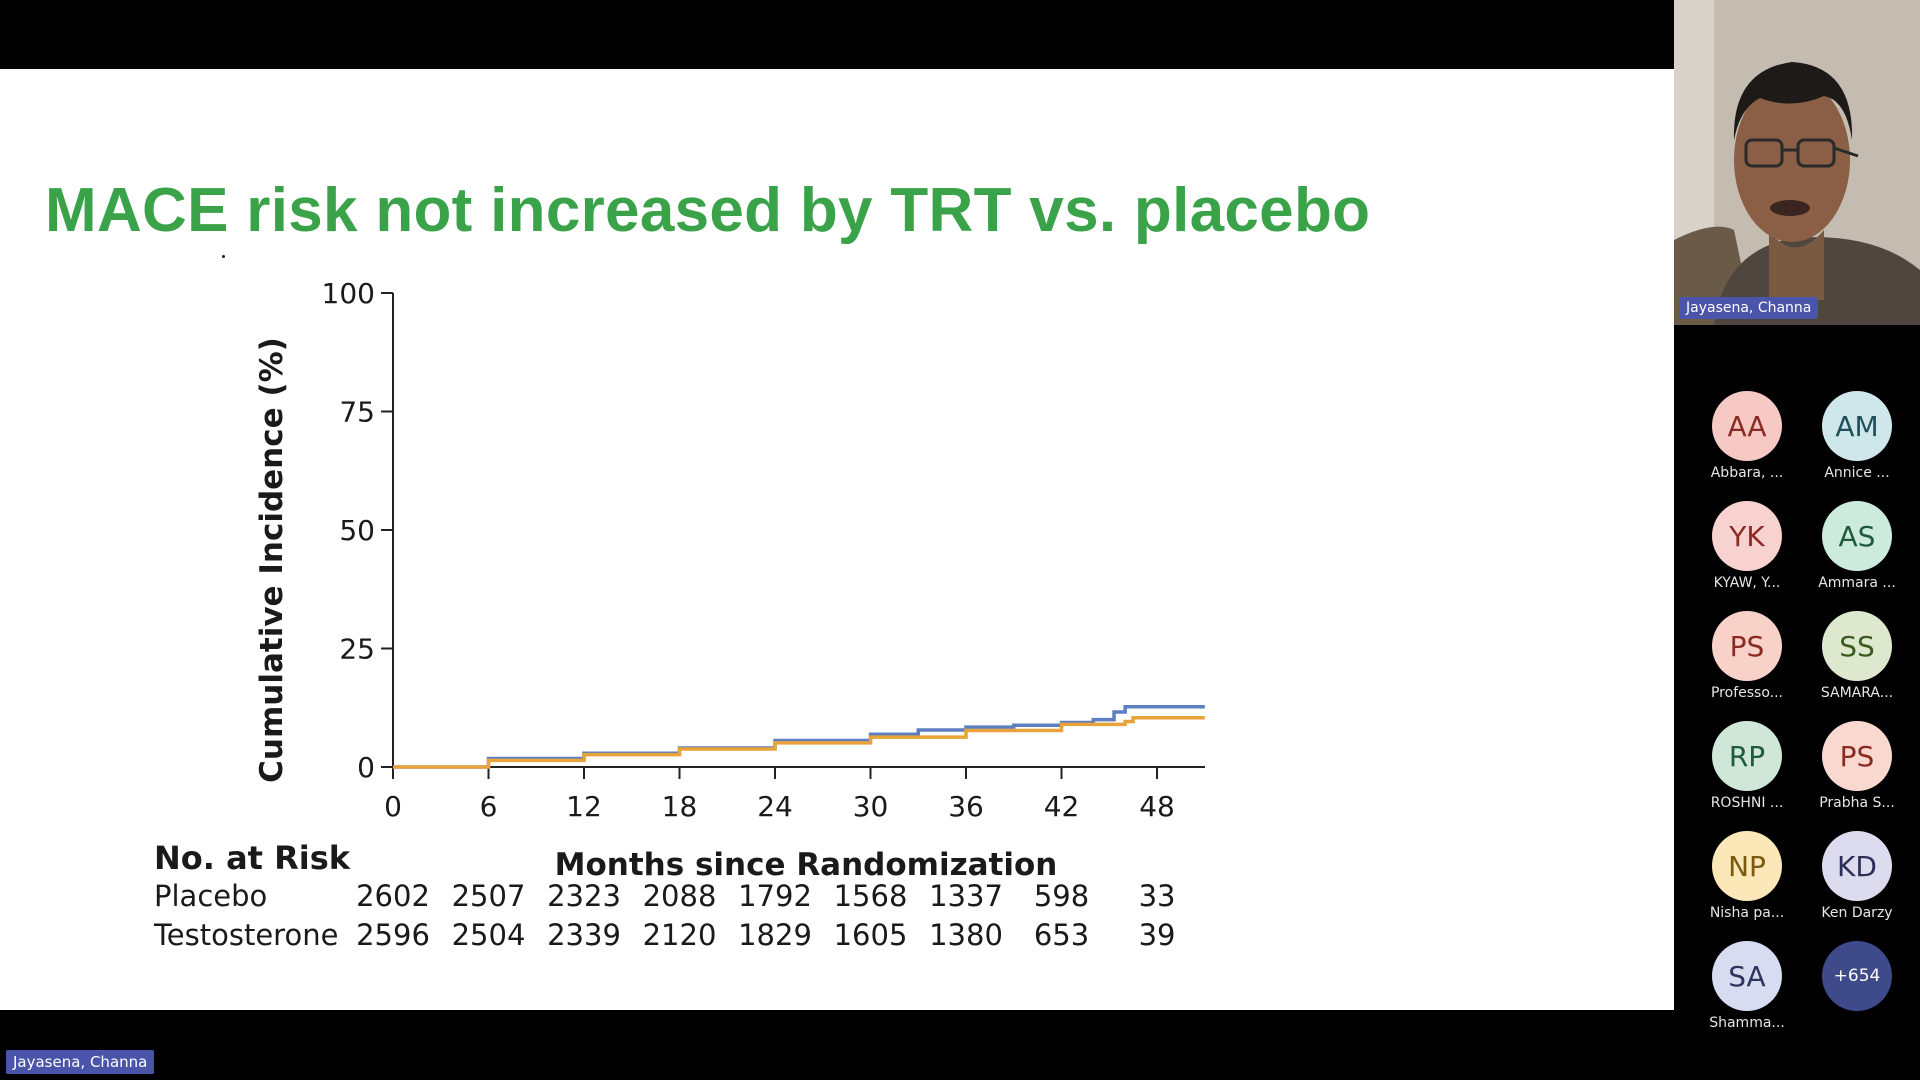 This screenshot has width=1920, height=1080. What do you see at coordinates (1857, 913) in the screenshot?
I see `participant-name: Ken Darzy` at bounding box center [1857, 913].